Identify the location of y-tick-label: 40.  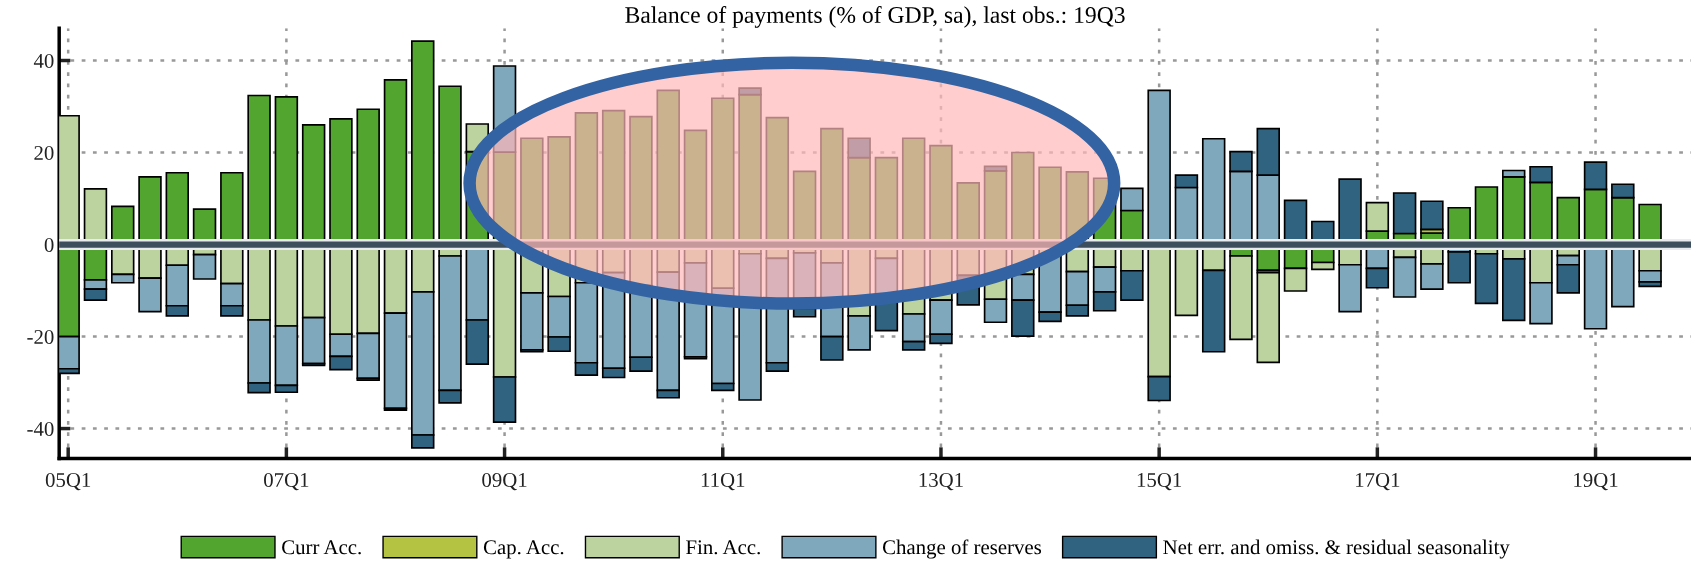
(43, 60).